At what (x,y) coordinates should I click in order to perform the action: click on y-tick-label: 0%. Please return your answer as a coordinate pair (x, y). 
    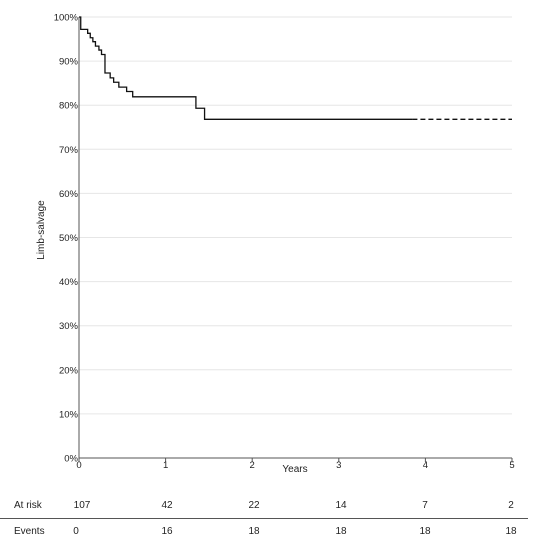
    Looking at the image, I should click on (71, 459).